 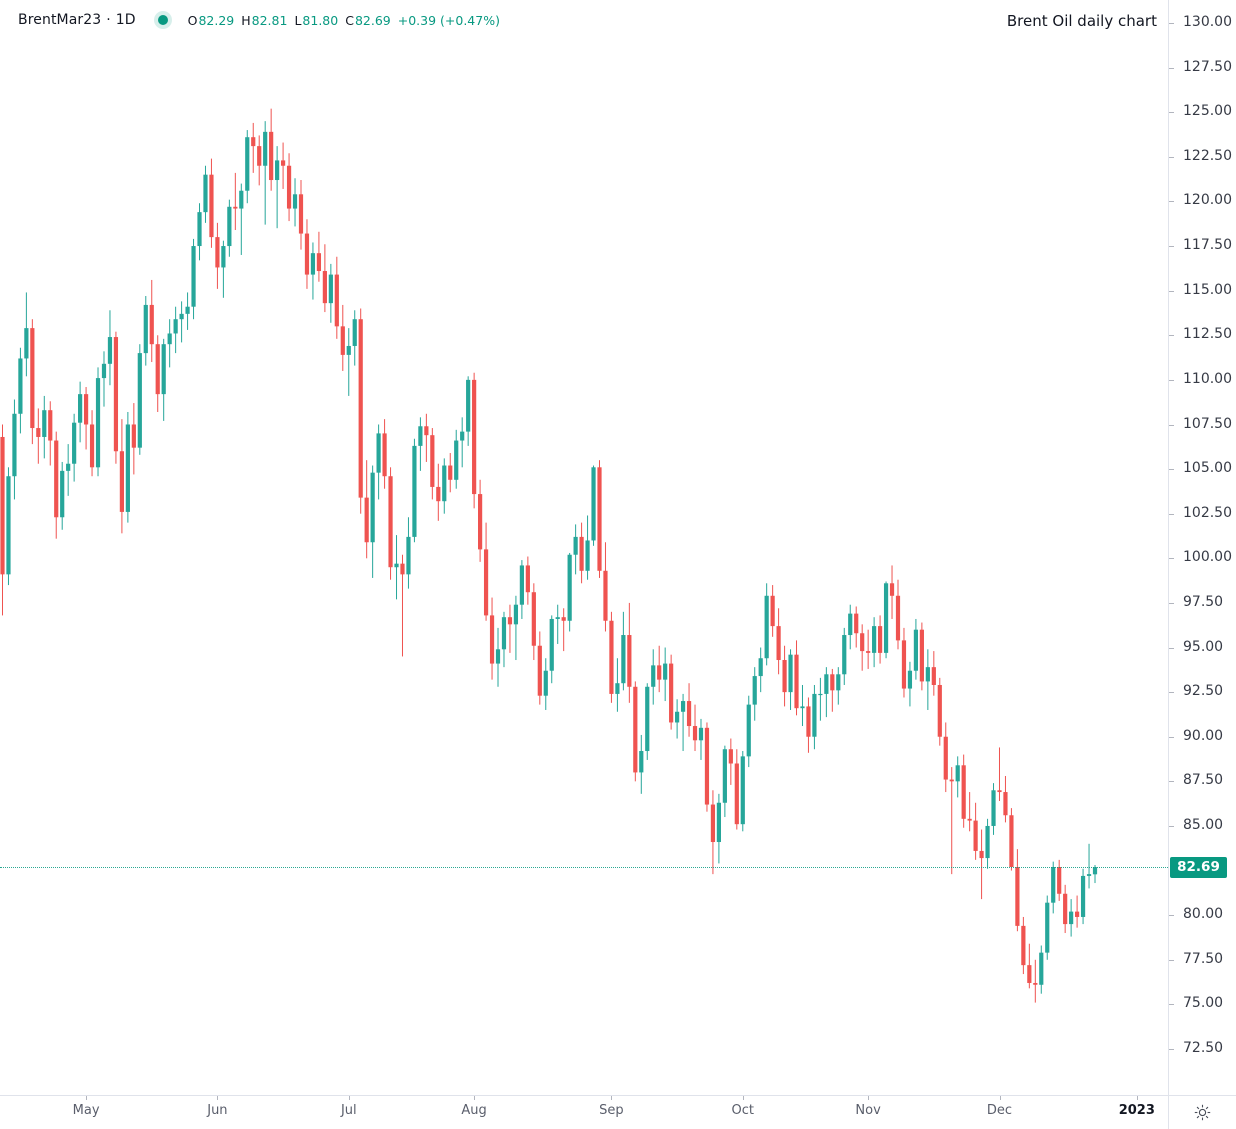 What do you see at coordinates (60, 20) in the screenshot?
I see `symbol-name: BrentMar23` at bounding box center [60, 20].